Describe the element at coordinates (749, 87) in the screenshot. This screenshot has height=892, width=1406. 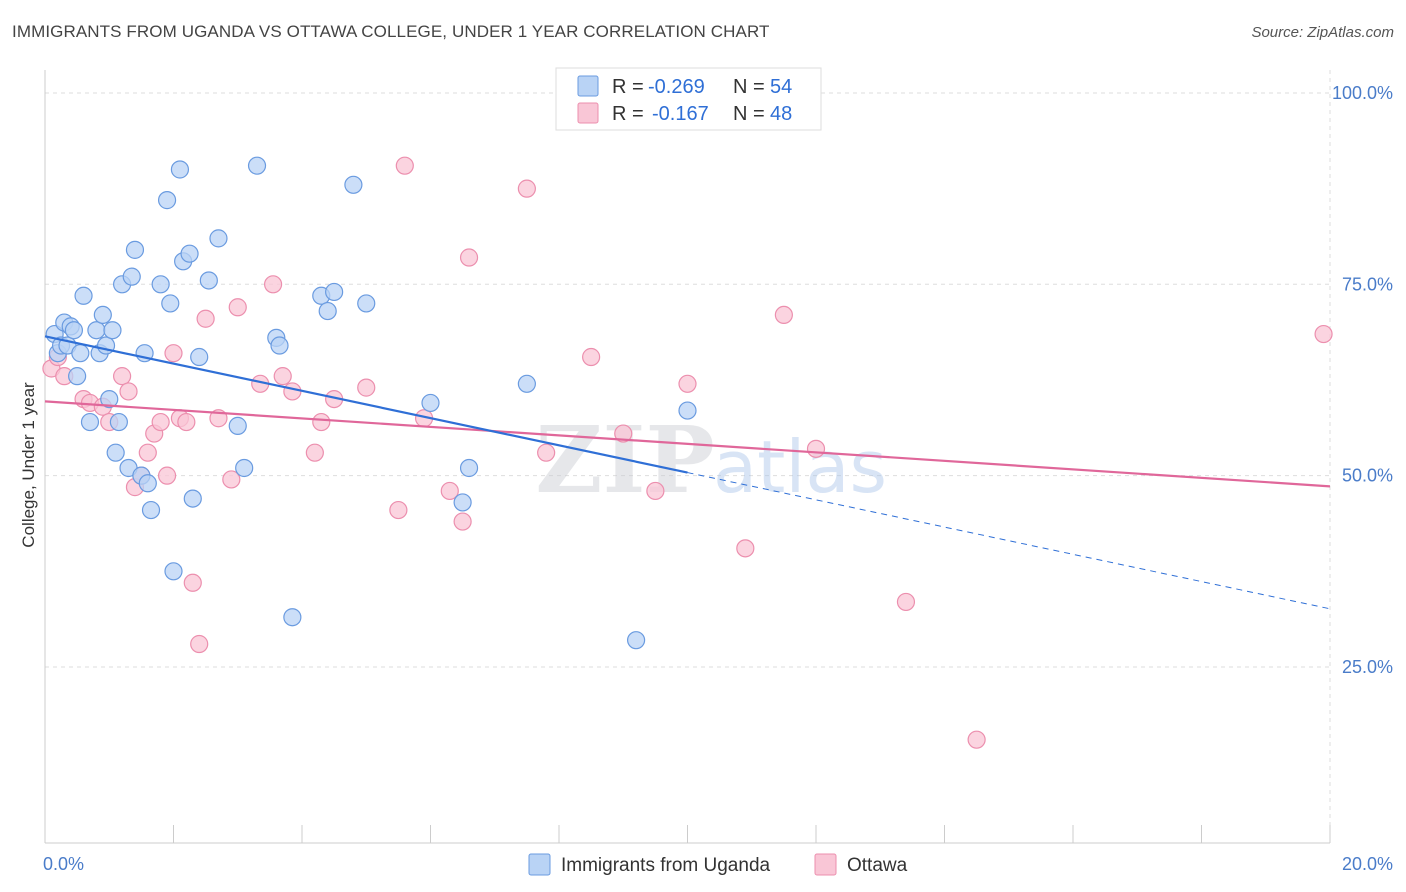
I see `legend-n-label-uganda: N =` at that location.